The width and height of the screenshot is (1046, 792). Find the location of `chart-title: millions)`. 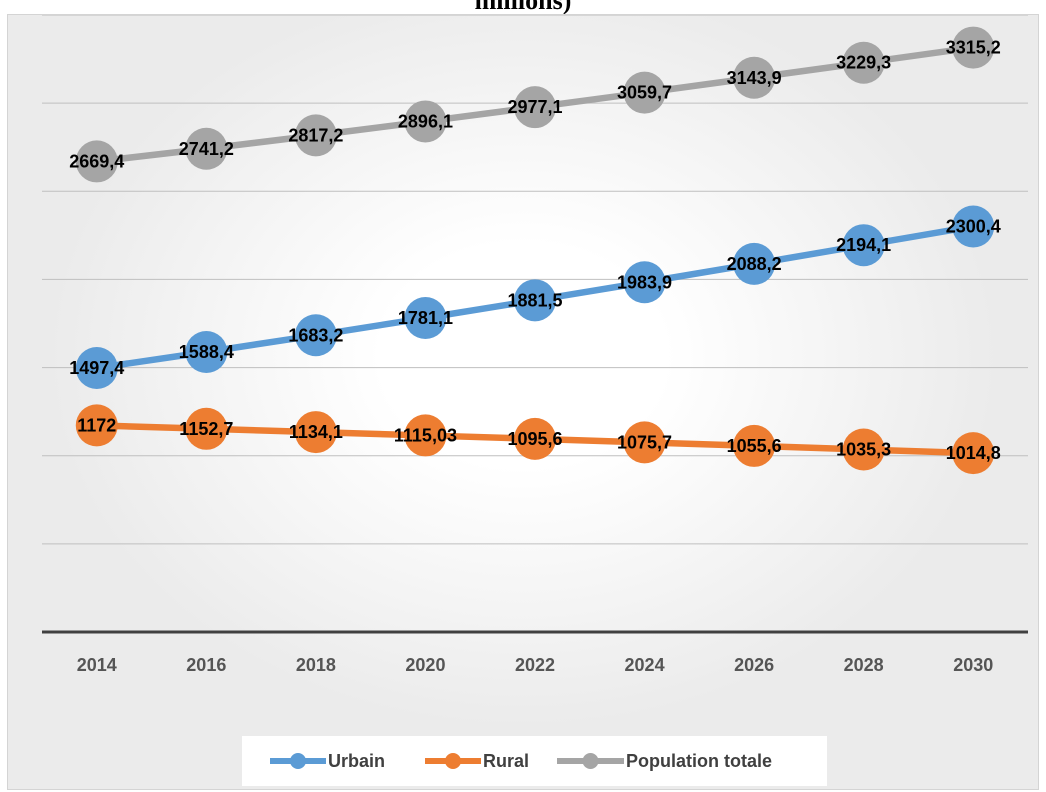

chart-title: millions) is located at coordinates (523, 7).